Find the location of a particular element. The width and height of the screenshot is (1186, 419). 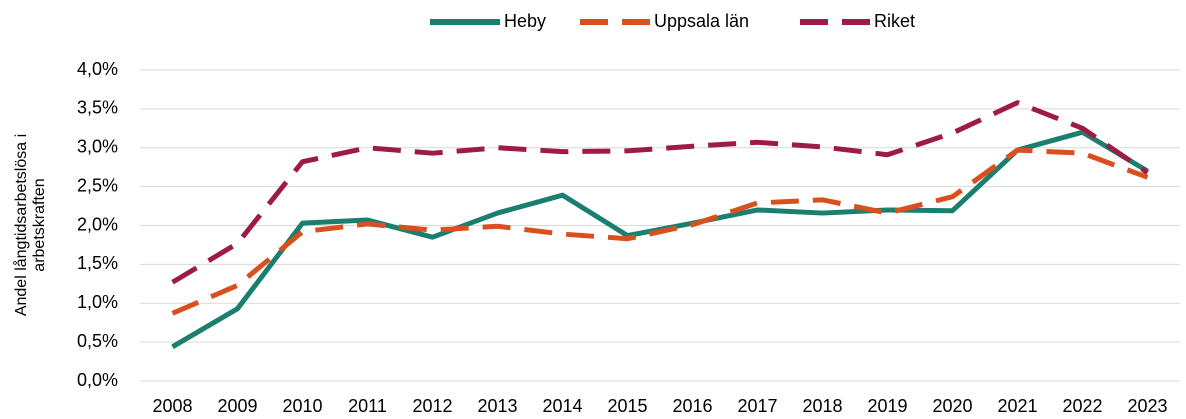

legend-label: Riket is located at coordinates (894, 21).